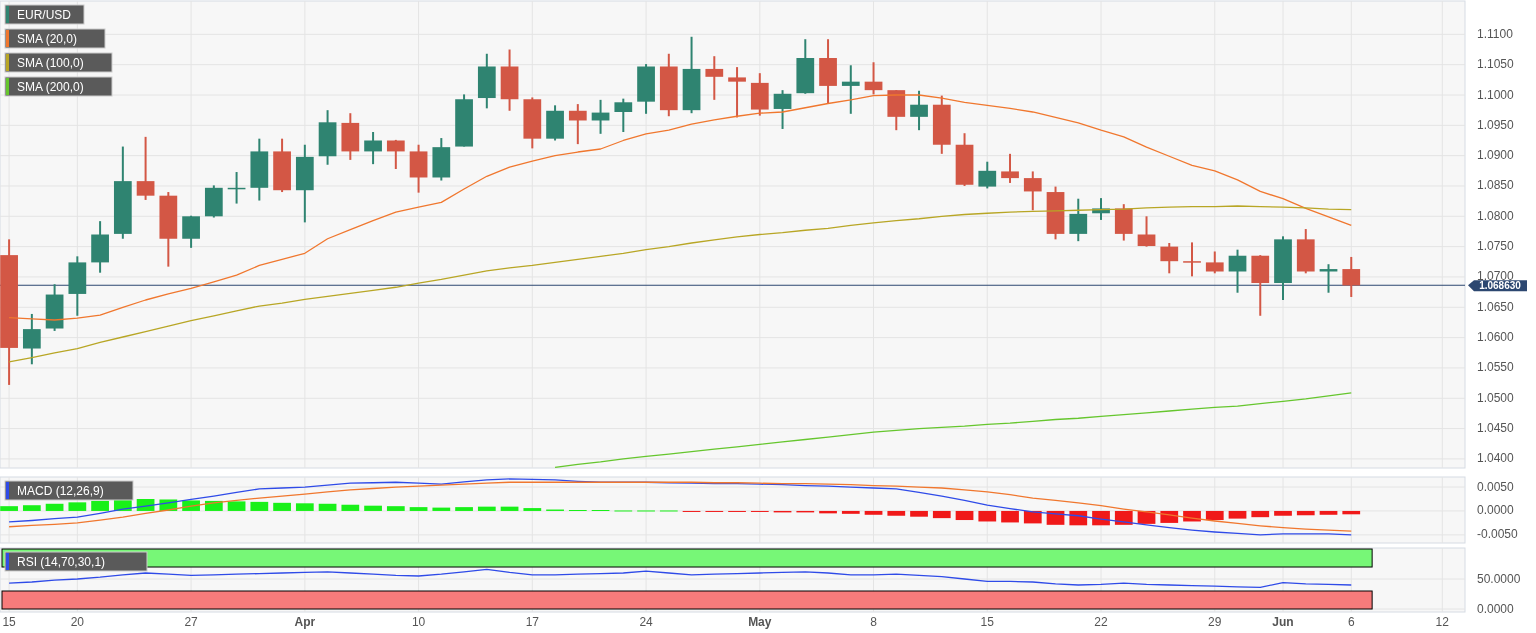 Image resolution: width=1536 pixels, height=633 pixels. I want to click on x-tick-label: Jun, so click(1283, 622).